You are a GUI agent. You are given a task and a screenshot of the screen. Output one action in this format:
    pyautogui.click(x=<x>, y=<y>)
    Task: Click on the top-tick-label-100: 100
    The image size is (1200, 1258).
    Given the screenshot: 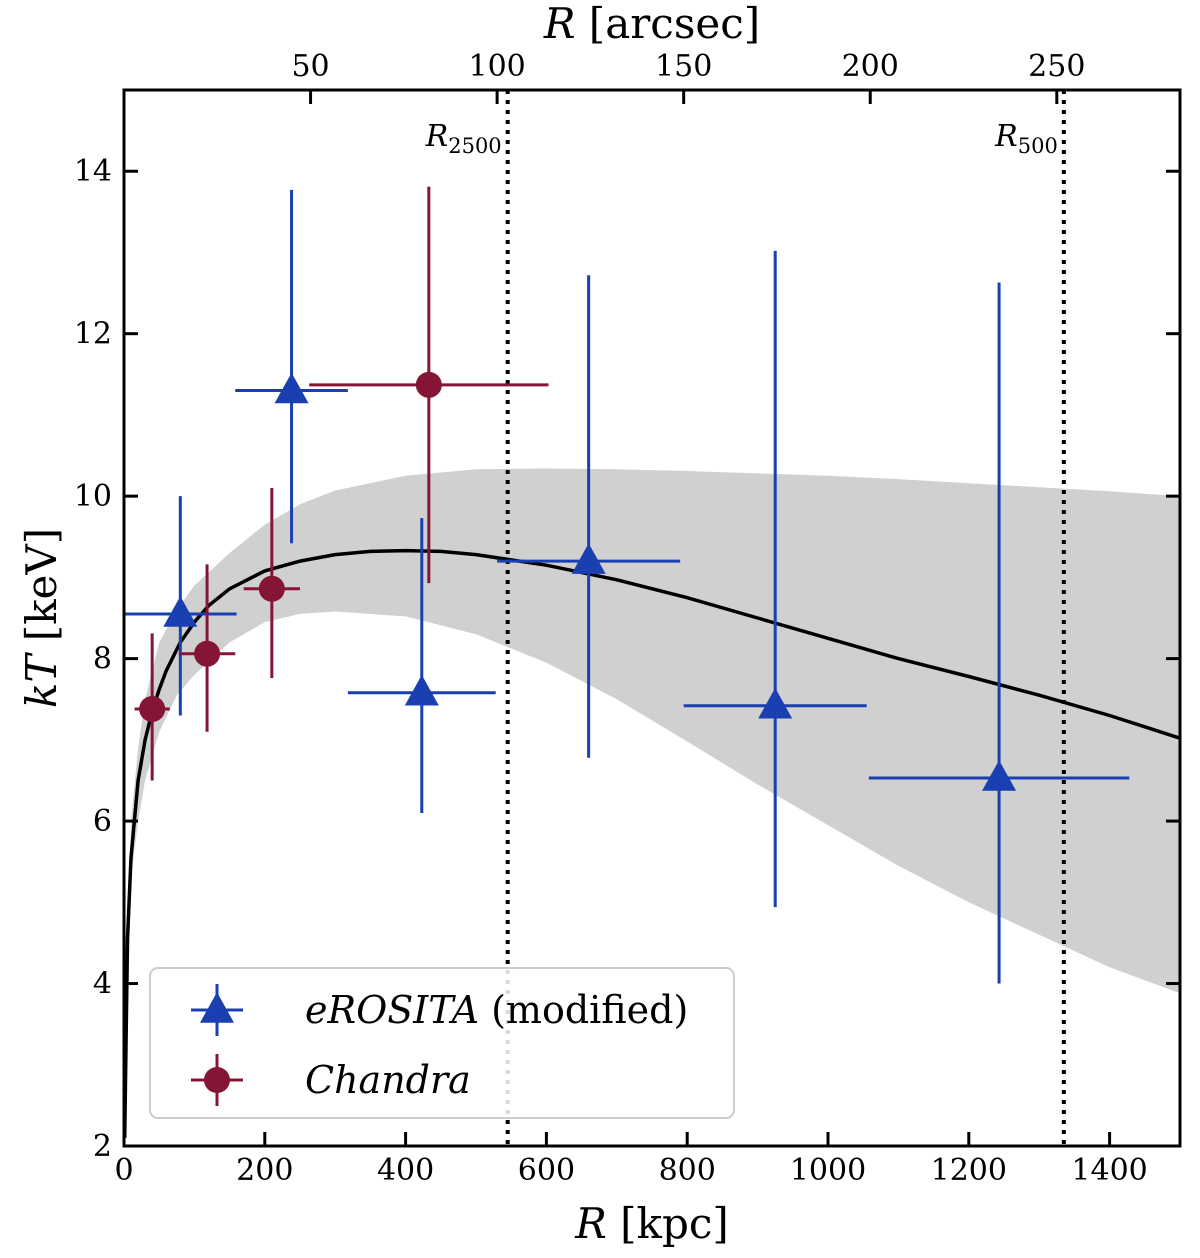 What is the action you would take?
    pyautogui.click(x=496, y=66)
    